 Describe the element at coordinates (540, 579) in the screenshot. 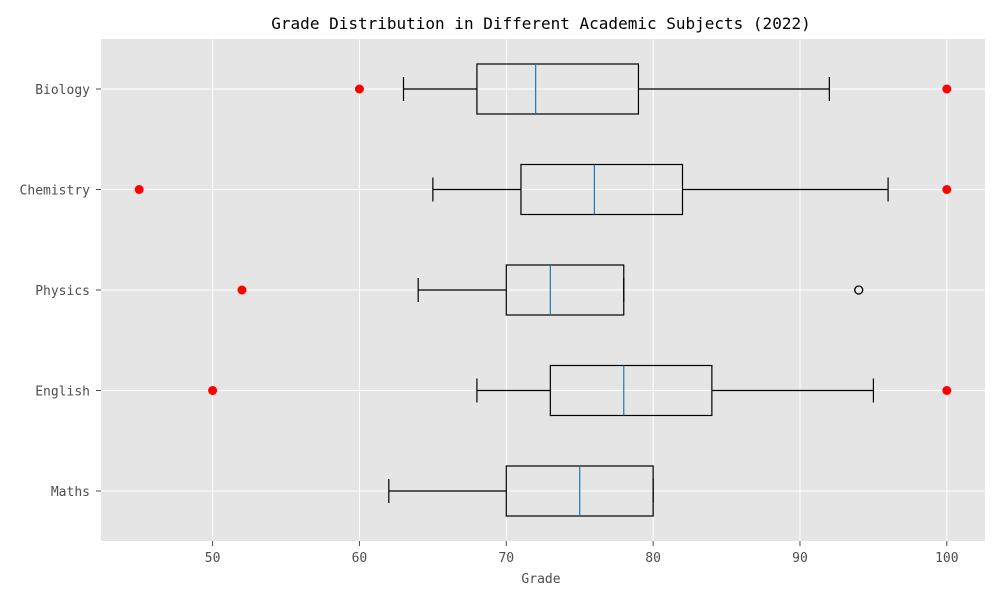

I see `x-axis-label: Grade` at that location.